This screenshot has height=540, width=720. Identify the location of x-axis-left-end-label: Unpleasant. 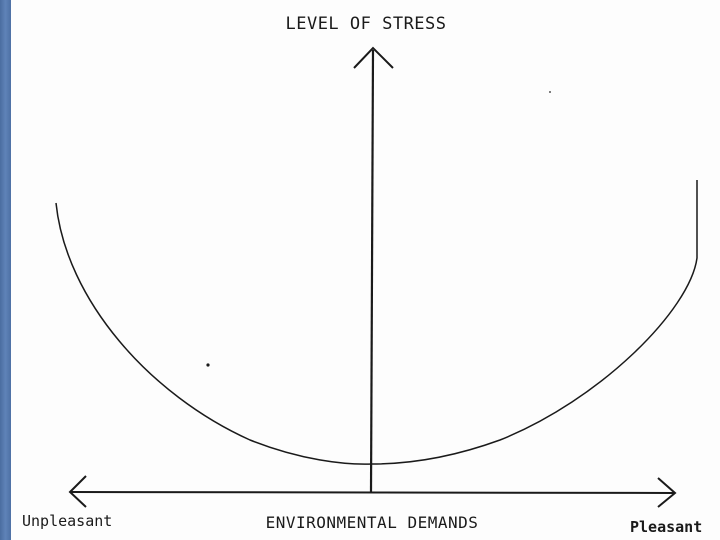
(67, 521).